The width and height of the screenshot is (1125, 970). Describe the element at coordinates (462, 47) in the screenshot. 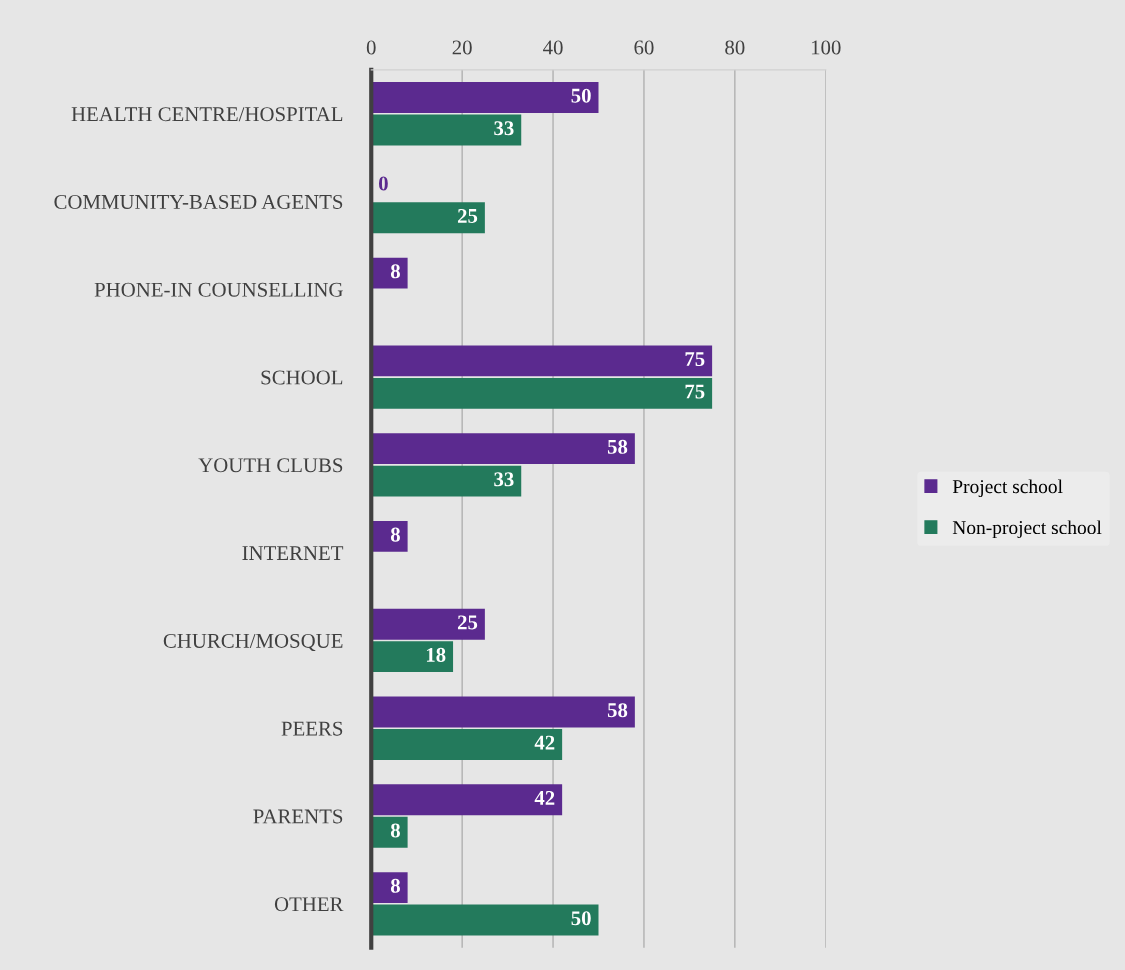

I see `x-tick-label: 20` at that location.